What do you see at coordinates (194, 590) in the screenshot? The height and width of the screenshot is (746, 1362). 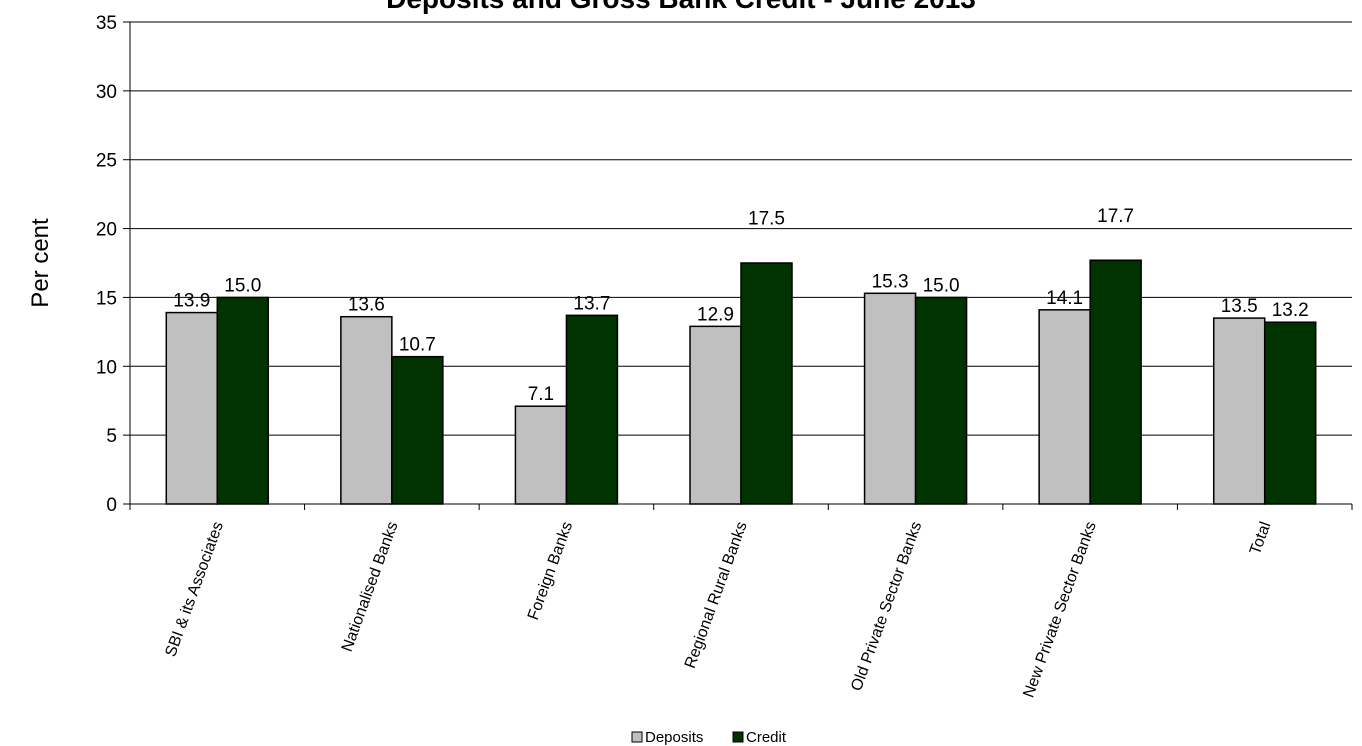 I see `category-label-0: SBI & its Associates` at bounding box center [194, 590].